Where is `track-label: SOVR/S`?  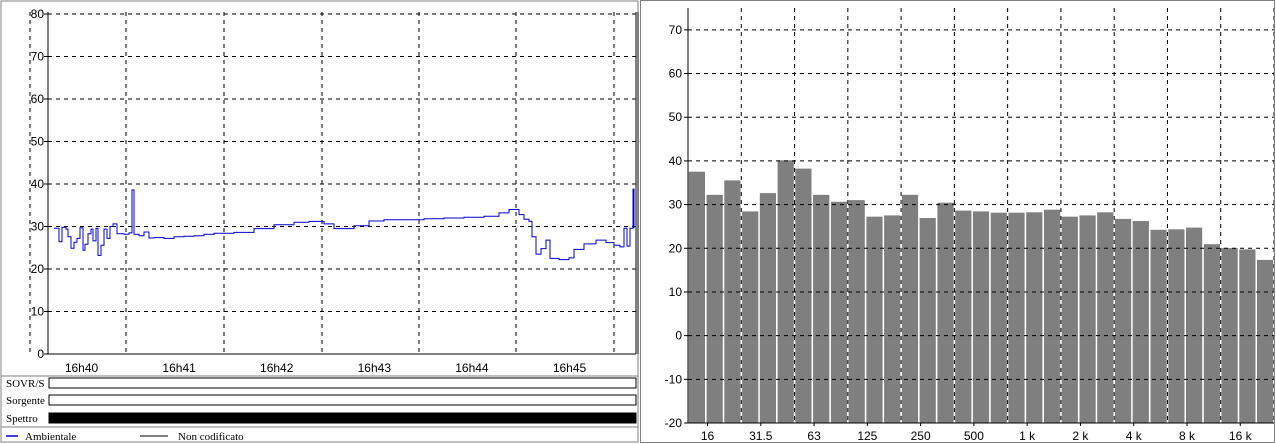
track-label: SOVR/S is located at coordinates (25, 384).